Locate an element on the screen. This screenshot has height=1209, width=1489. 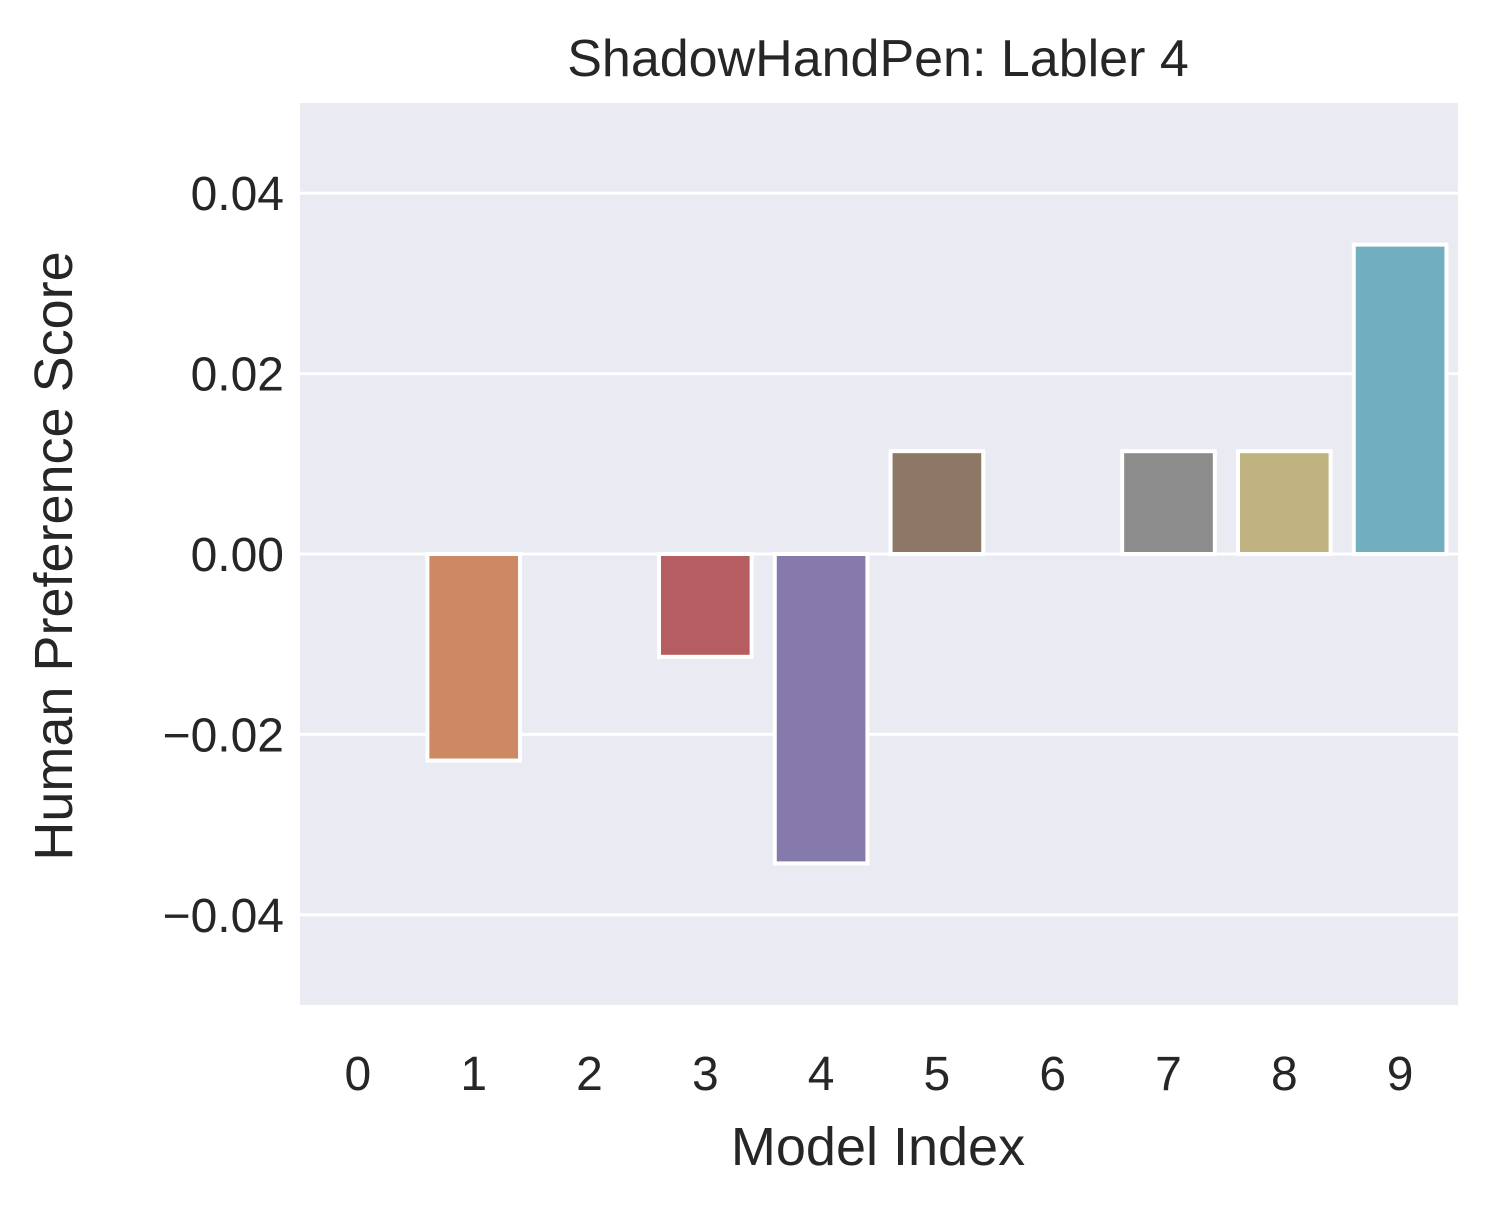
x-tick-labels: 0 1 2 3 4 5 6 7 8 9 is located at coordinates (879, 1074).